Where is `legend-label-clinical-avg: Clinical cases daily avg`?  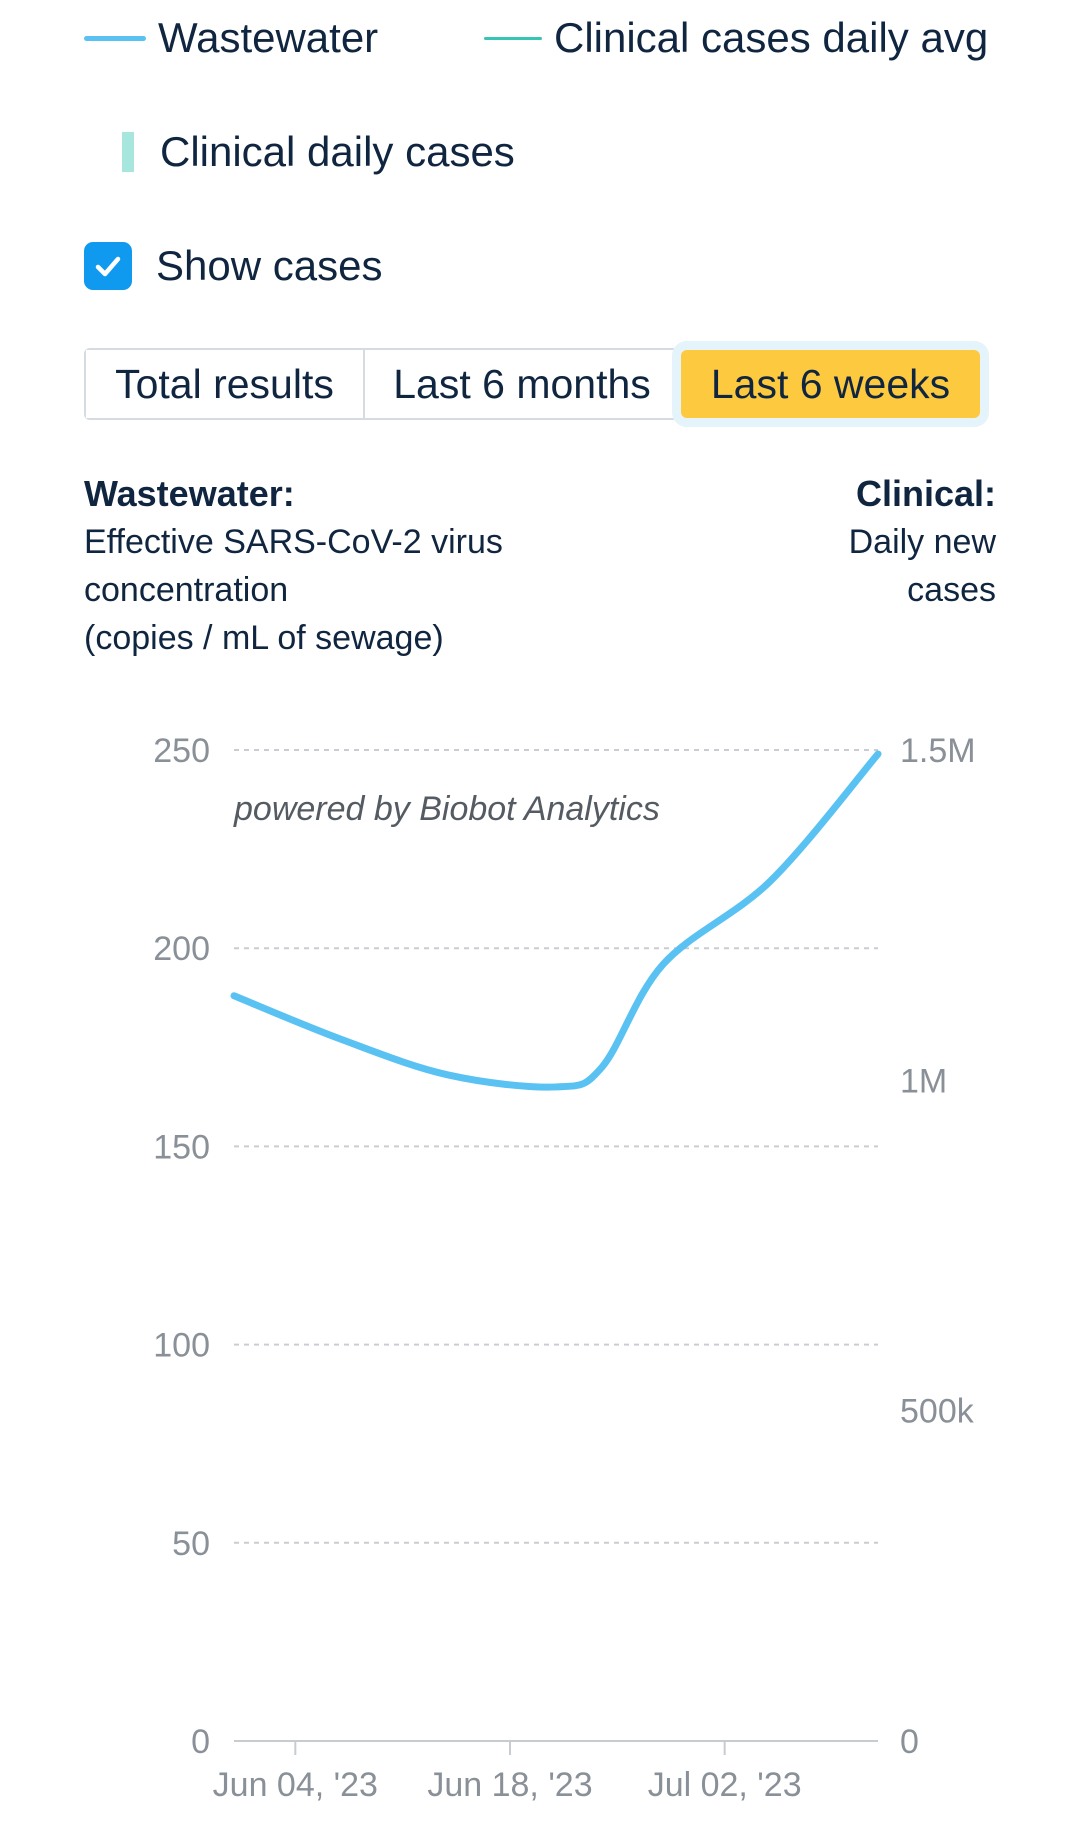
legend-label-clinical-avg: Clinical cases daily avg is located at coordinates (771, 37).